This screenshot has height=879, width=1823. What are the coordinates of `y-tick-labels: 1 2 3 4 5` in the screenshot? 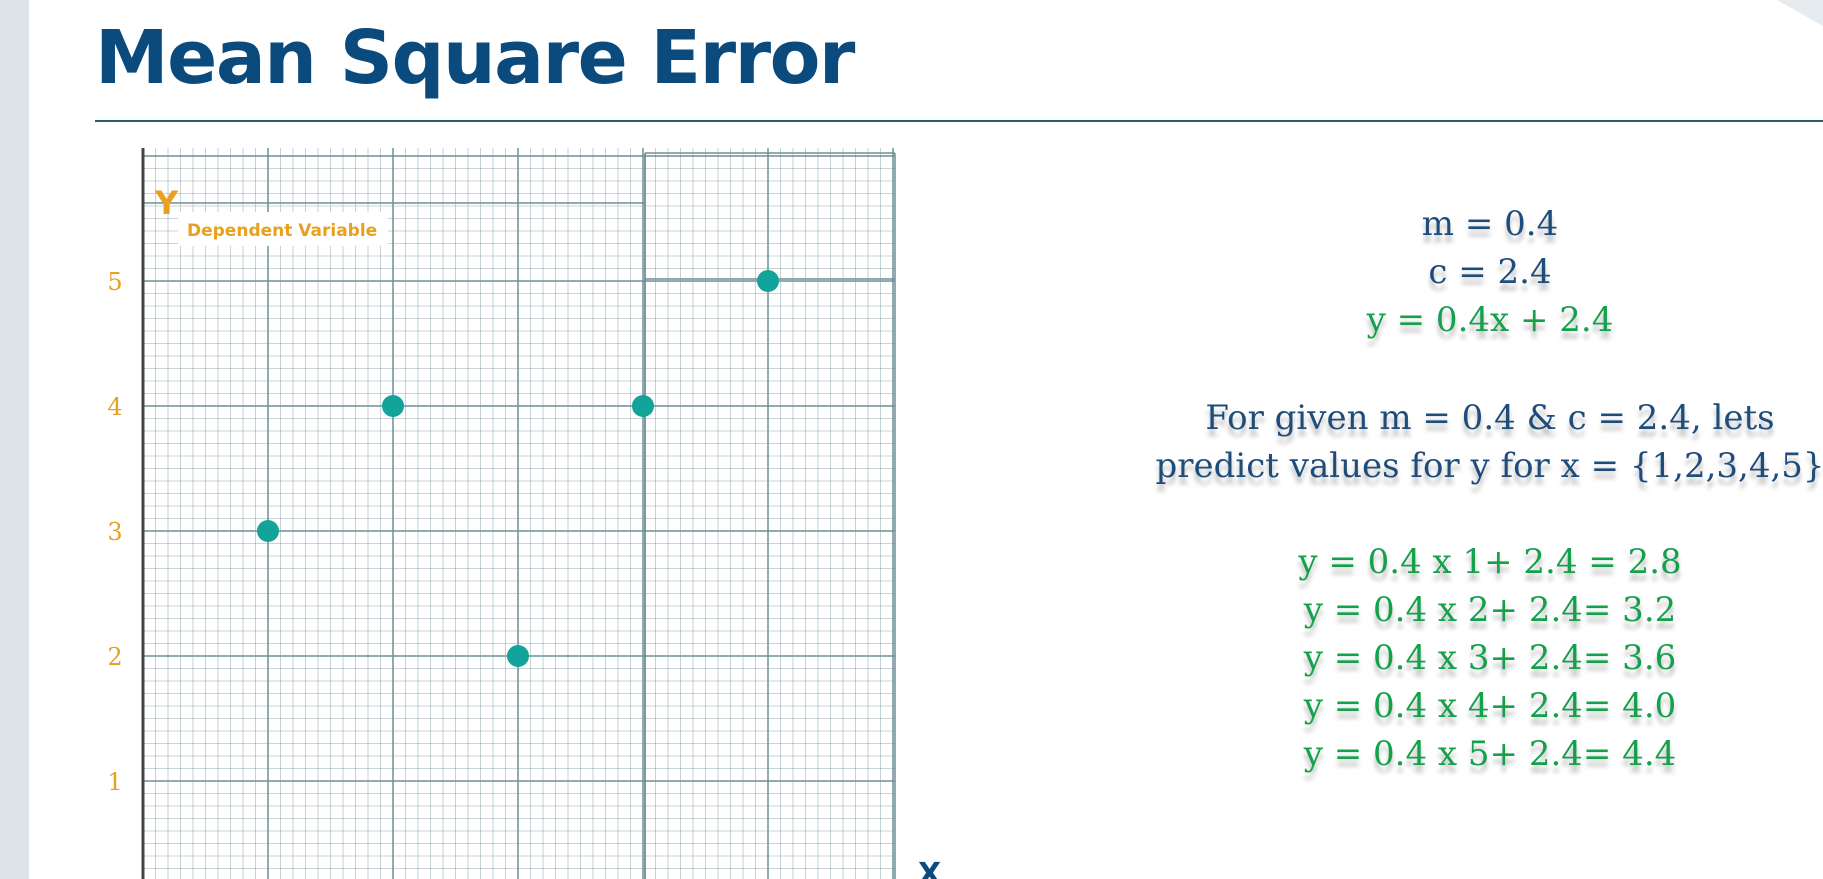 It's located at (114, 532).